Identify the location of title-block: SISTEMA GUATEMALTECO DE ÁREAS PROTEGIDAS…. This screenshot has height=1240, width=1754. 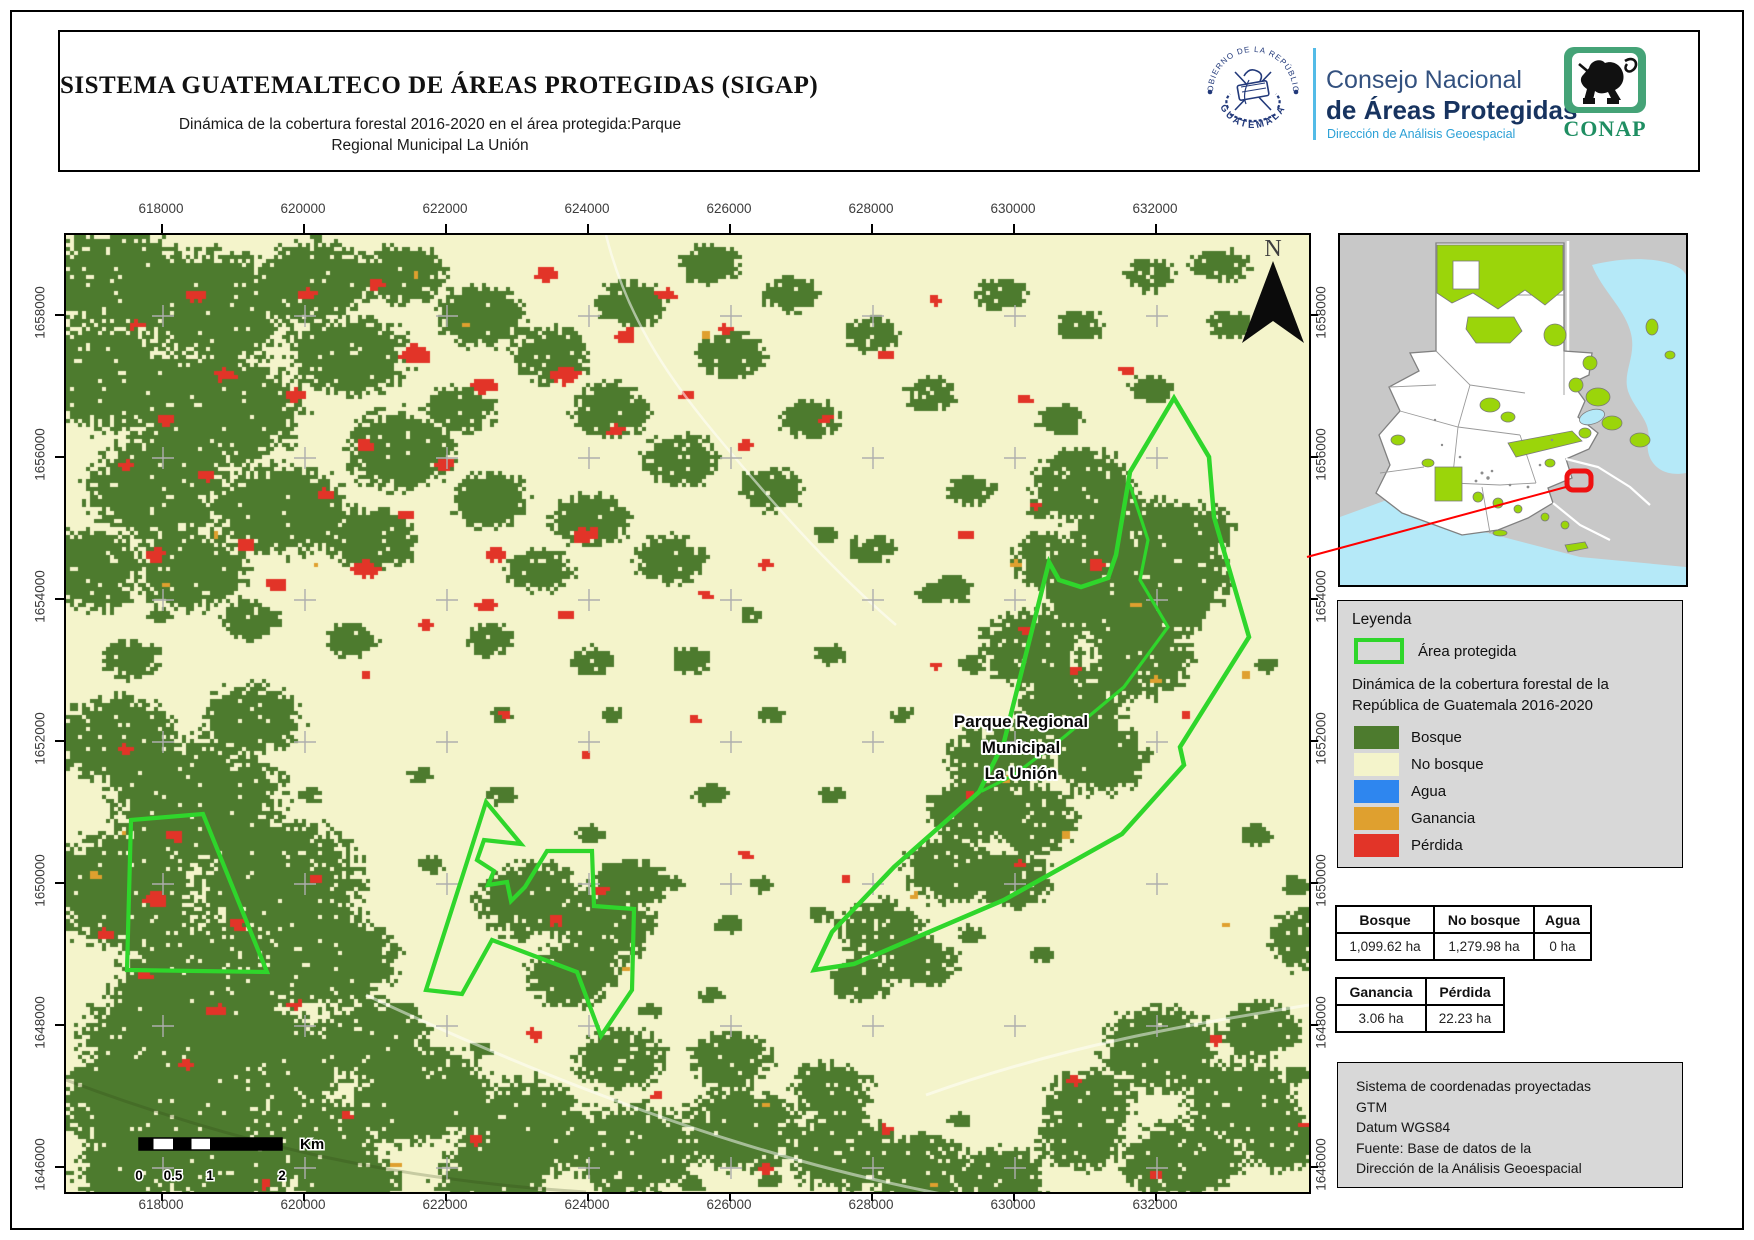
(439, 114).